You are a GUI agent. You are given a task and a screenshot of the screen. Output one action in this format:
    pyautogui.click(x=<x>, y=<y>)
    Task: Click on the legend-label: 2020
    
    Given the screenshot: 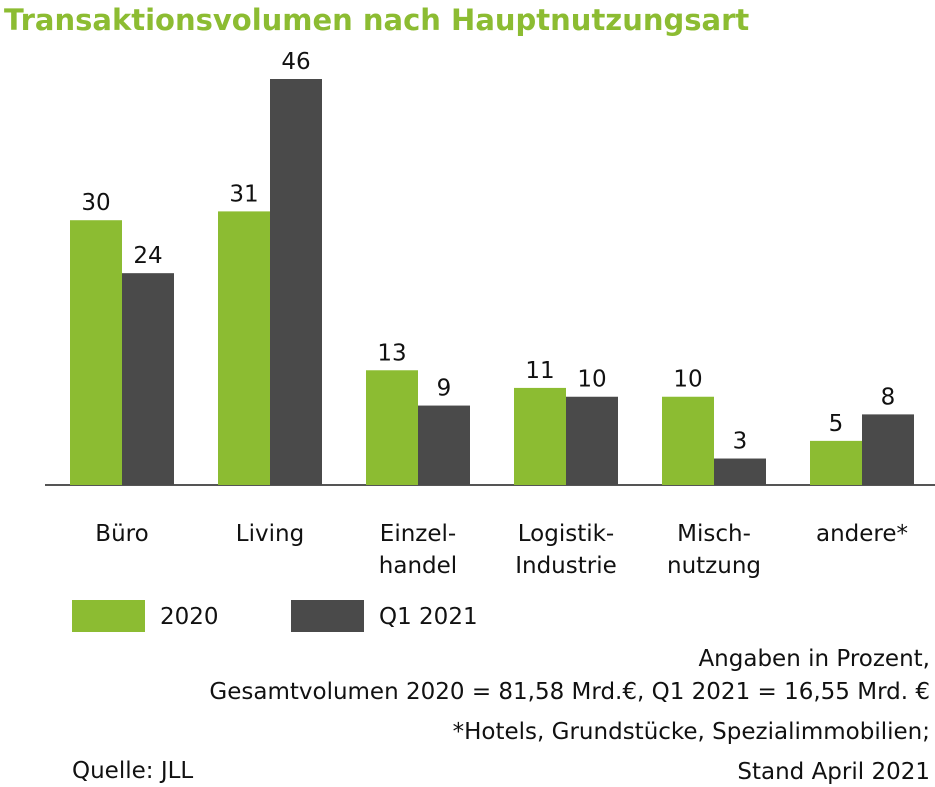 What is the action you would take?
    pyautogui.click(x=189, y=617)
    